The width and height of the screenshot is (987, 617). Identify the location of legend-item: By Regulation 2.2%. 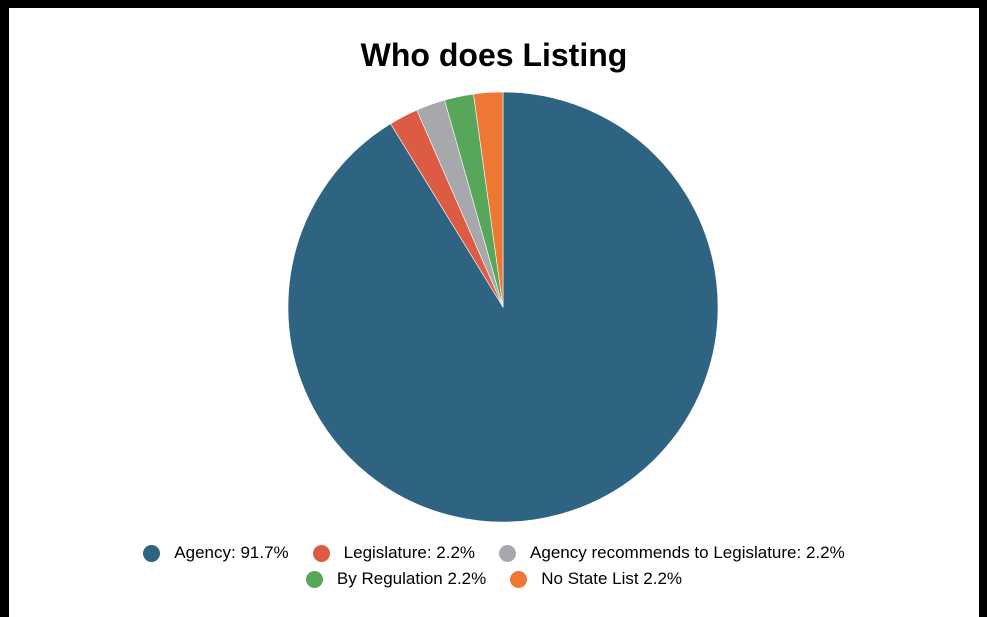
(396, 579).